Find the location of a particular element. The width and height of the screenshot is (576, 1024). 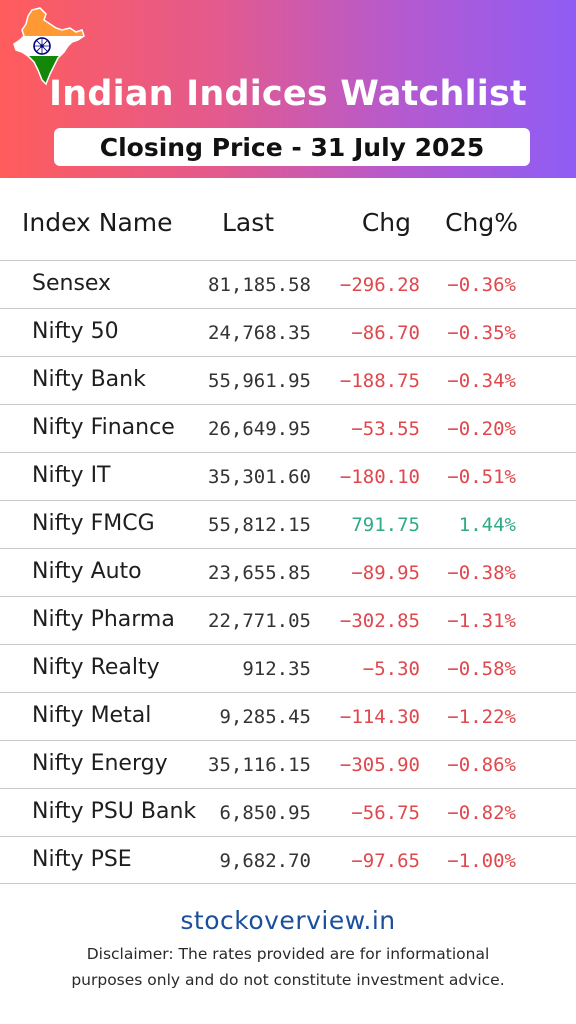

table-row: Nifty Auto 23,655.85 −89.95 −0.38% is located at coordinates (288, 572).